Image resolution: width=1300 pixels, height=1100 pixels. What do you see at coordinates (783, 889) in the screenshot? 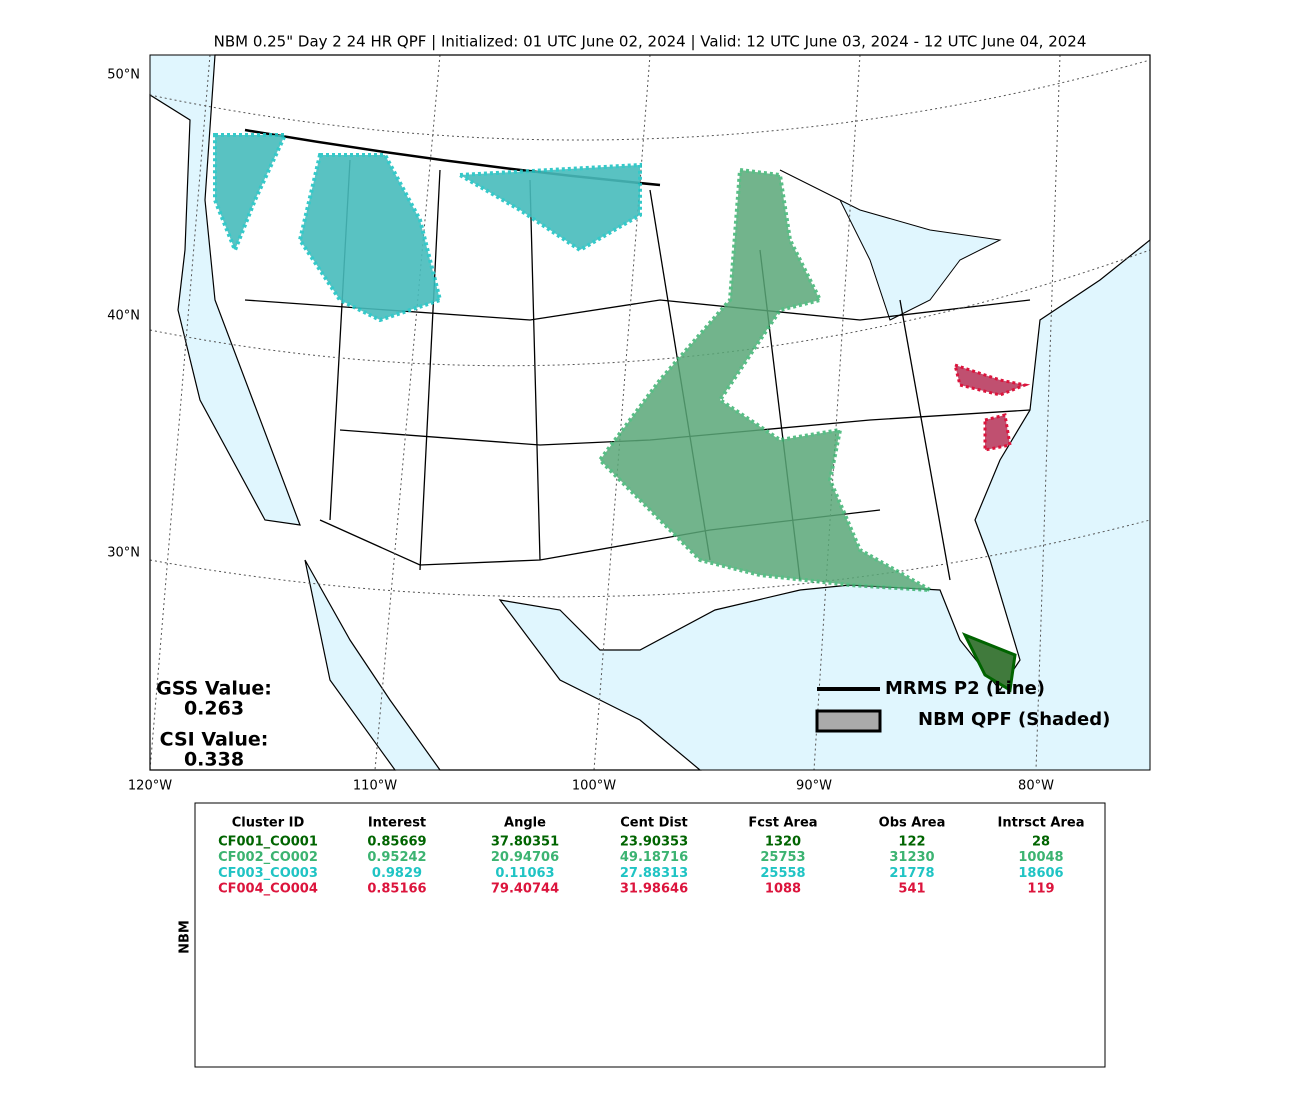
I see `table-cell: 1088` at bounding box center [783, 889].